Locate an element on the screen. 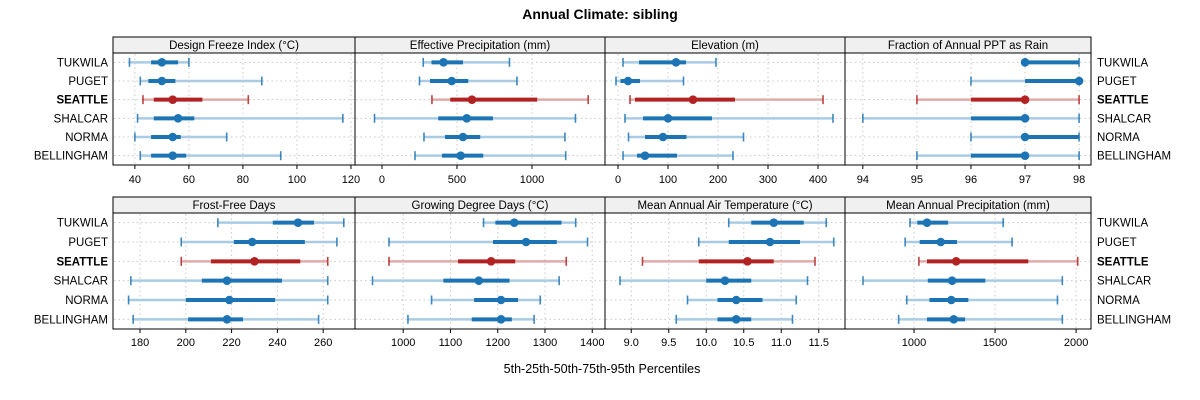  axis-tick-label: 240 is located at coordinates (277, 343).